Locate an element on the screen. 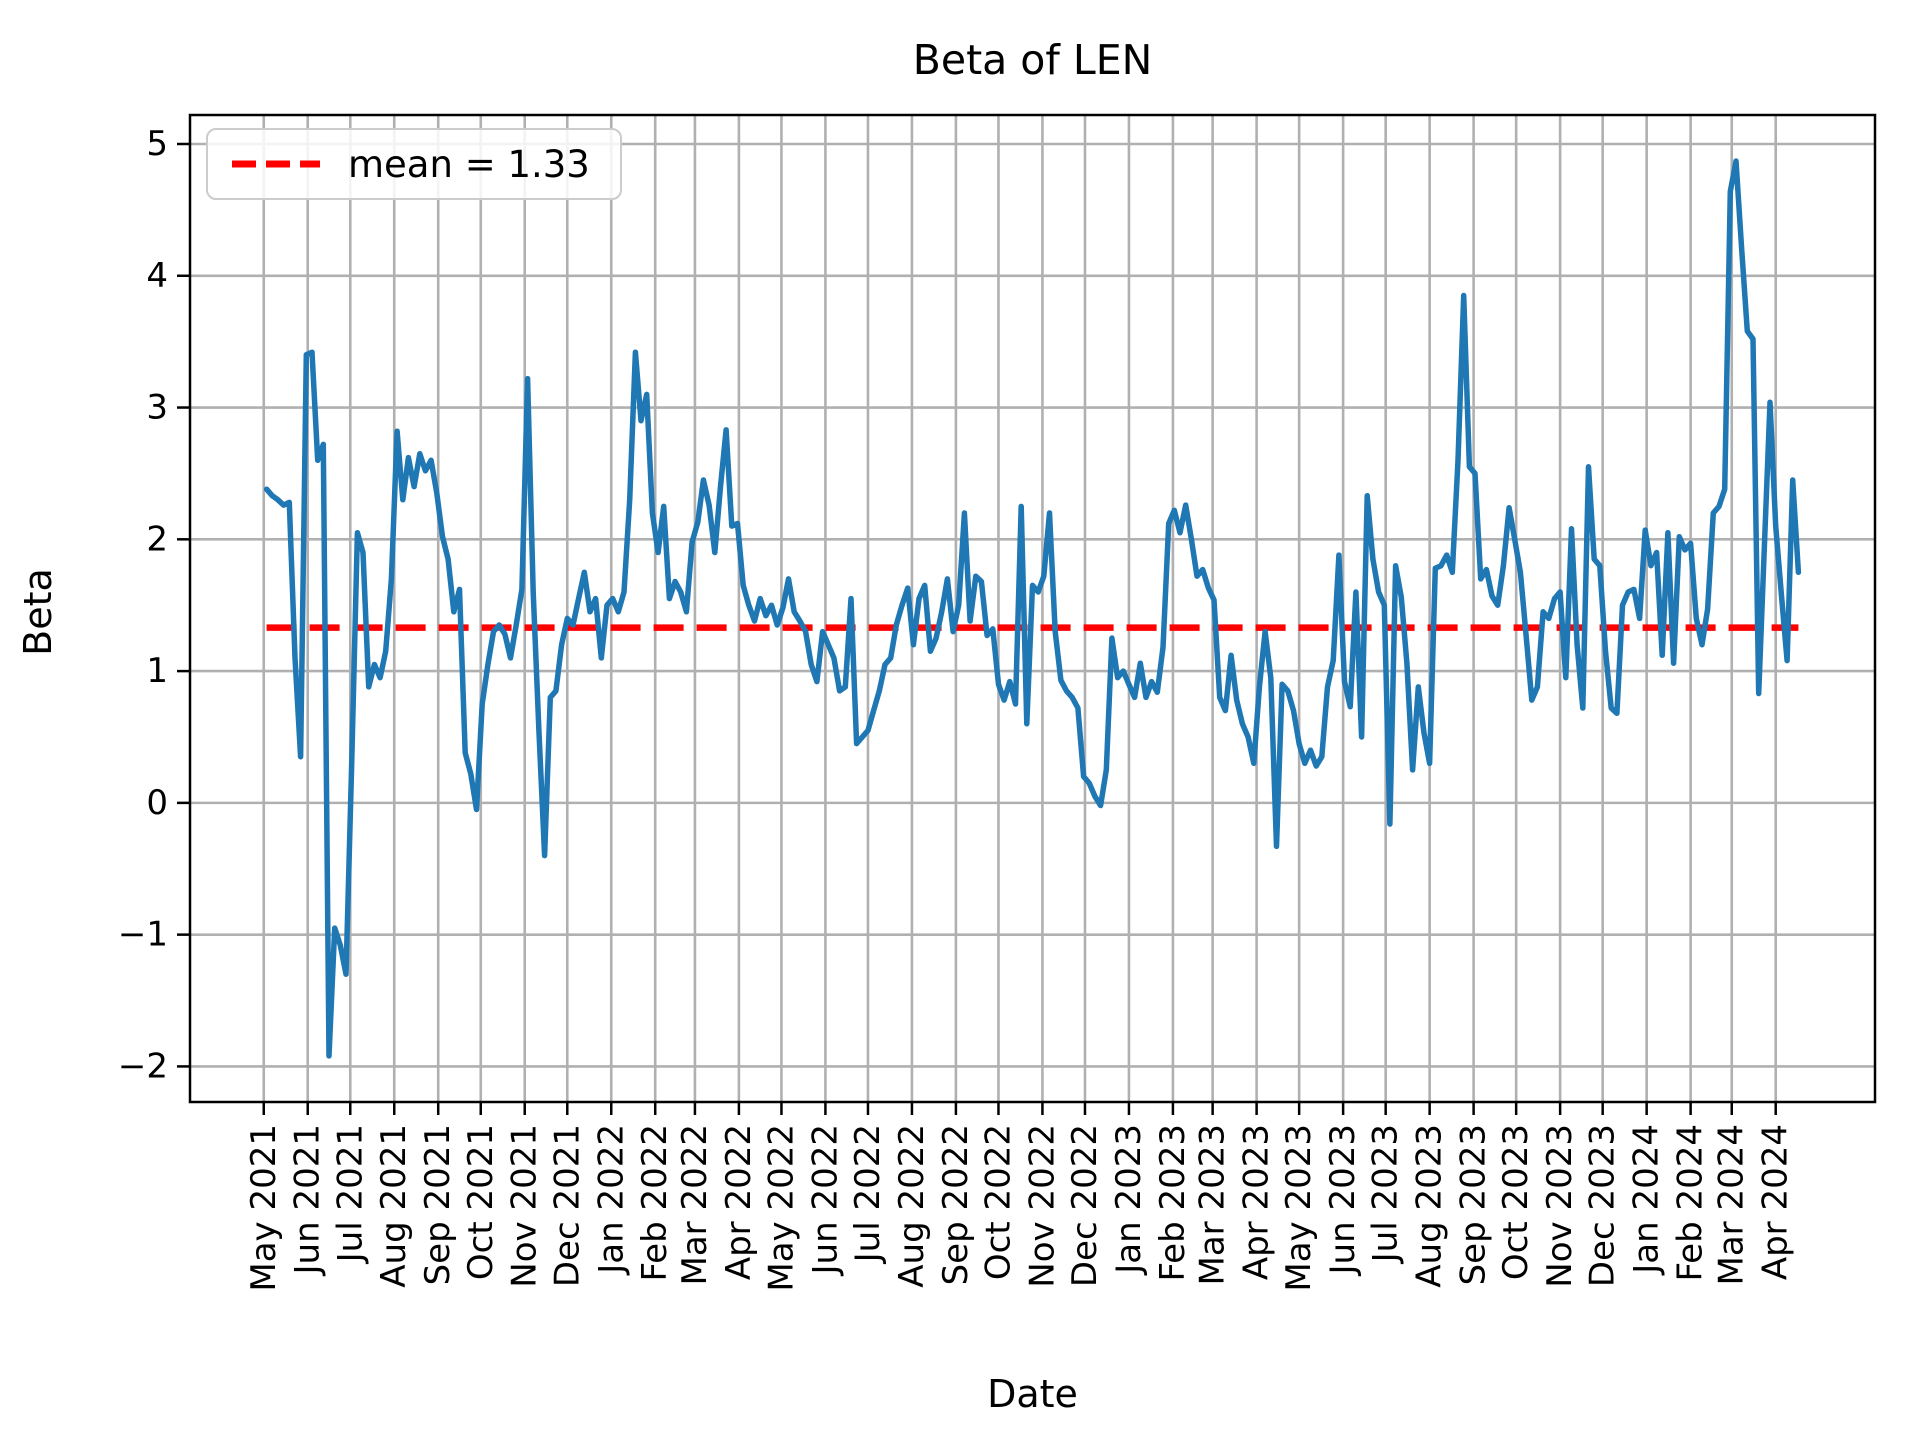 This screenshot has width=1920, height=1440. x-tick-label: Feb 2023 is located at coordinates (1173, 1203).